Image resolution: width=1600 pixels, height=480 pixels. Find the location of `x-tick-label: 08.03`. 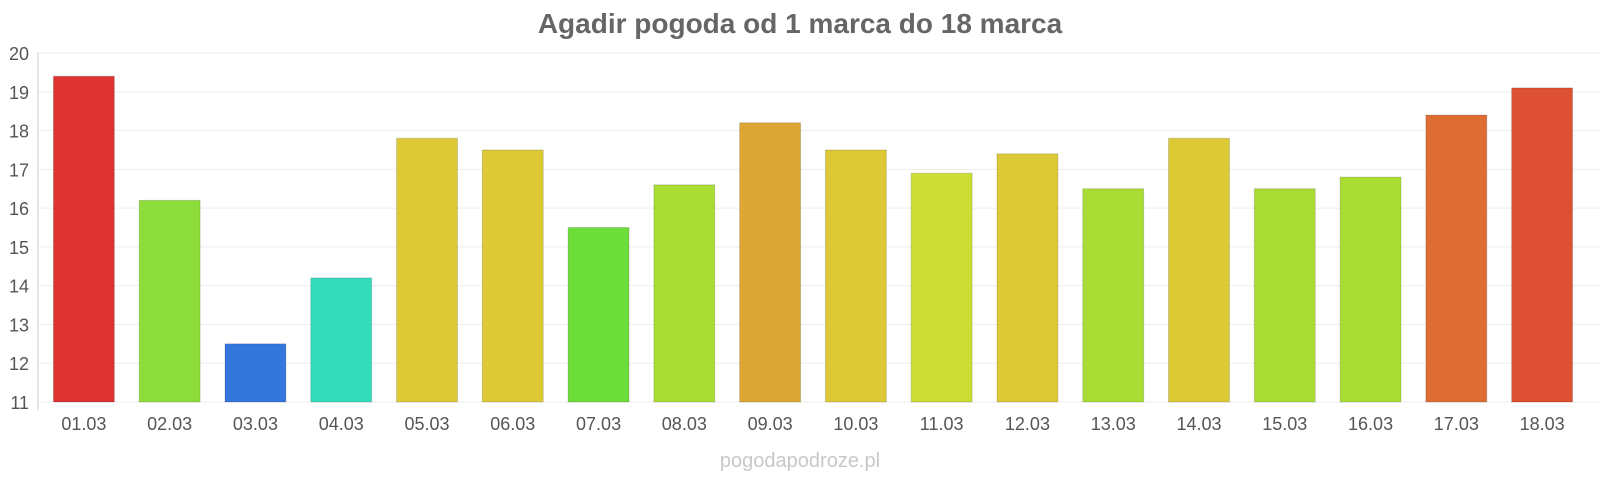

x-tick-label: 08.03 is located at coordinates (684, 424).